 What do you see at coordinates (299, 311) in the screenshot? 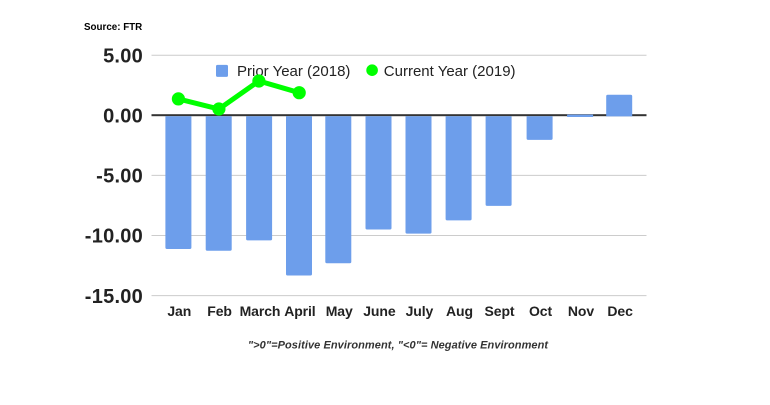
I see `svg-text: April` at bounding box center [299, 311].